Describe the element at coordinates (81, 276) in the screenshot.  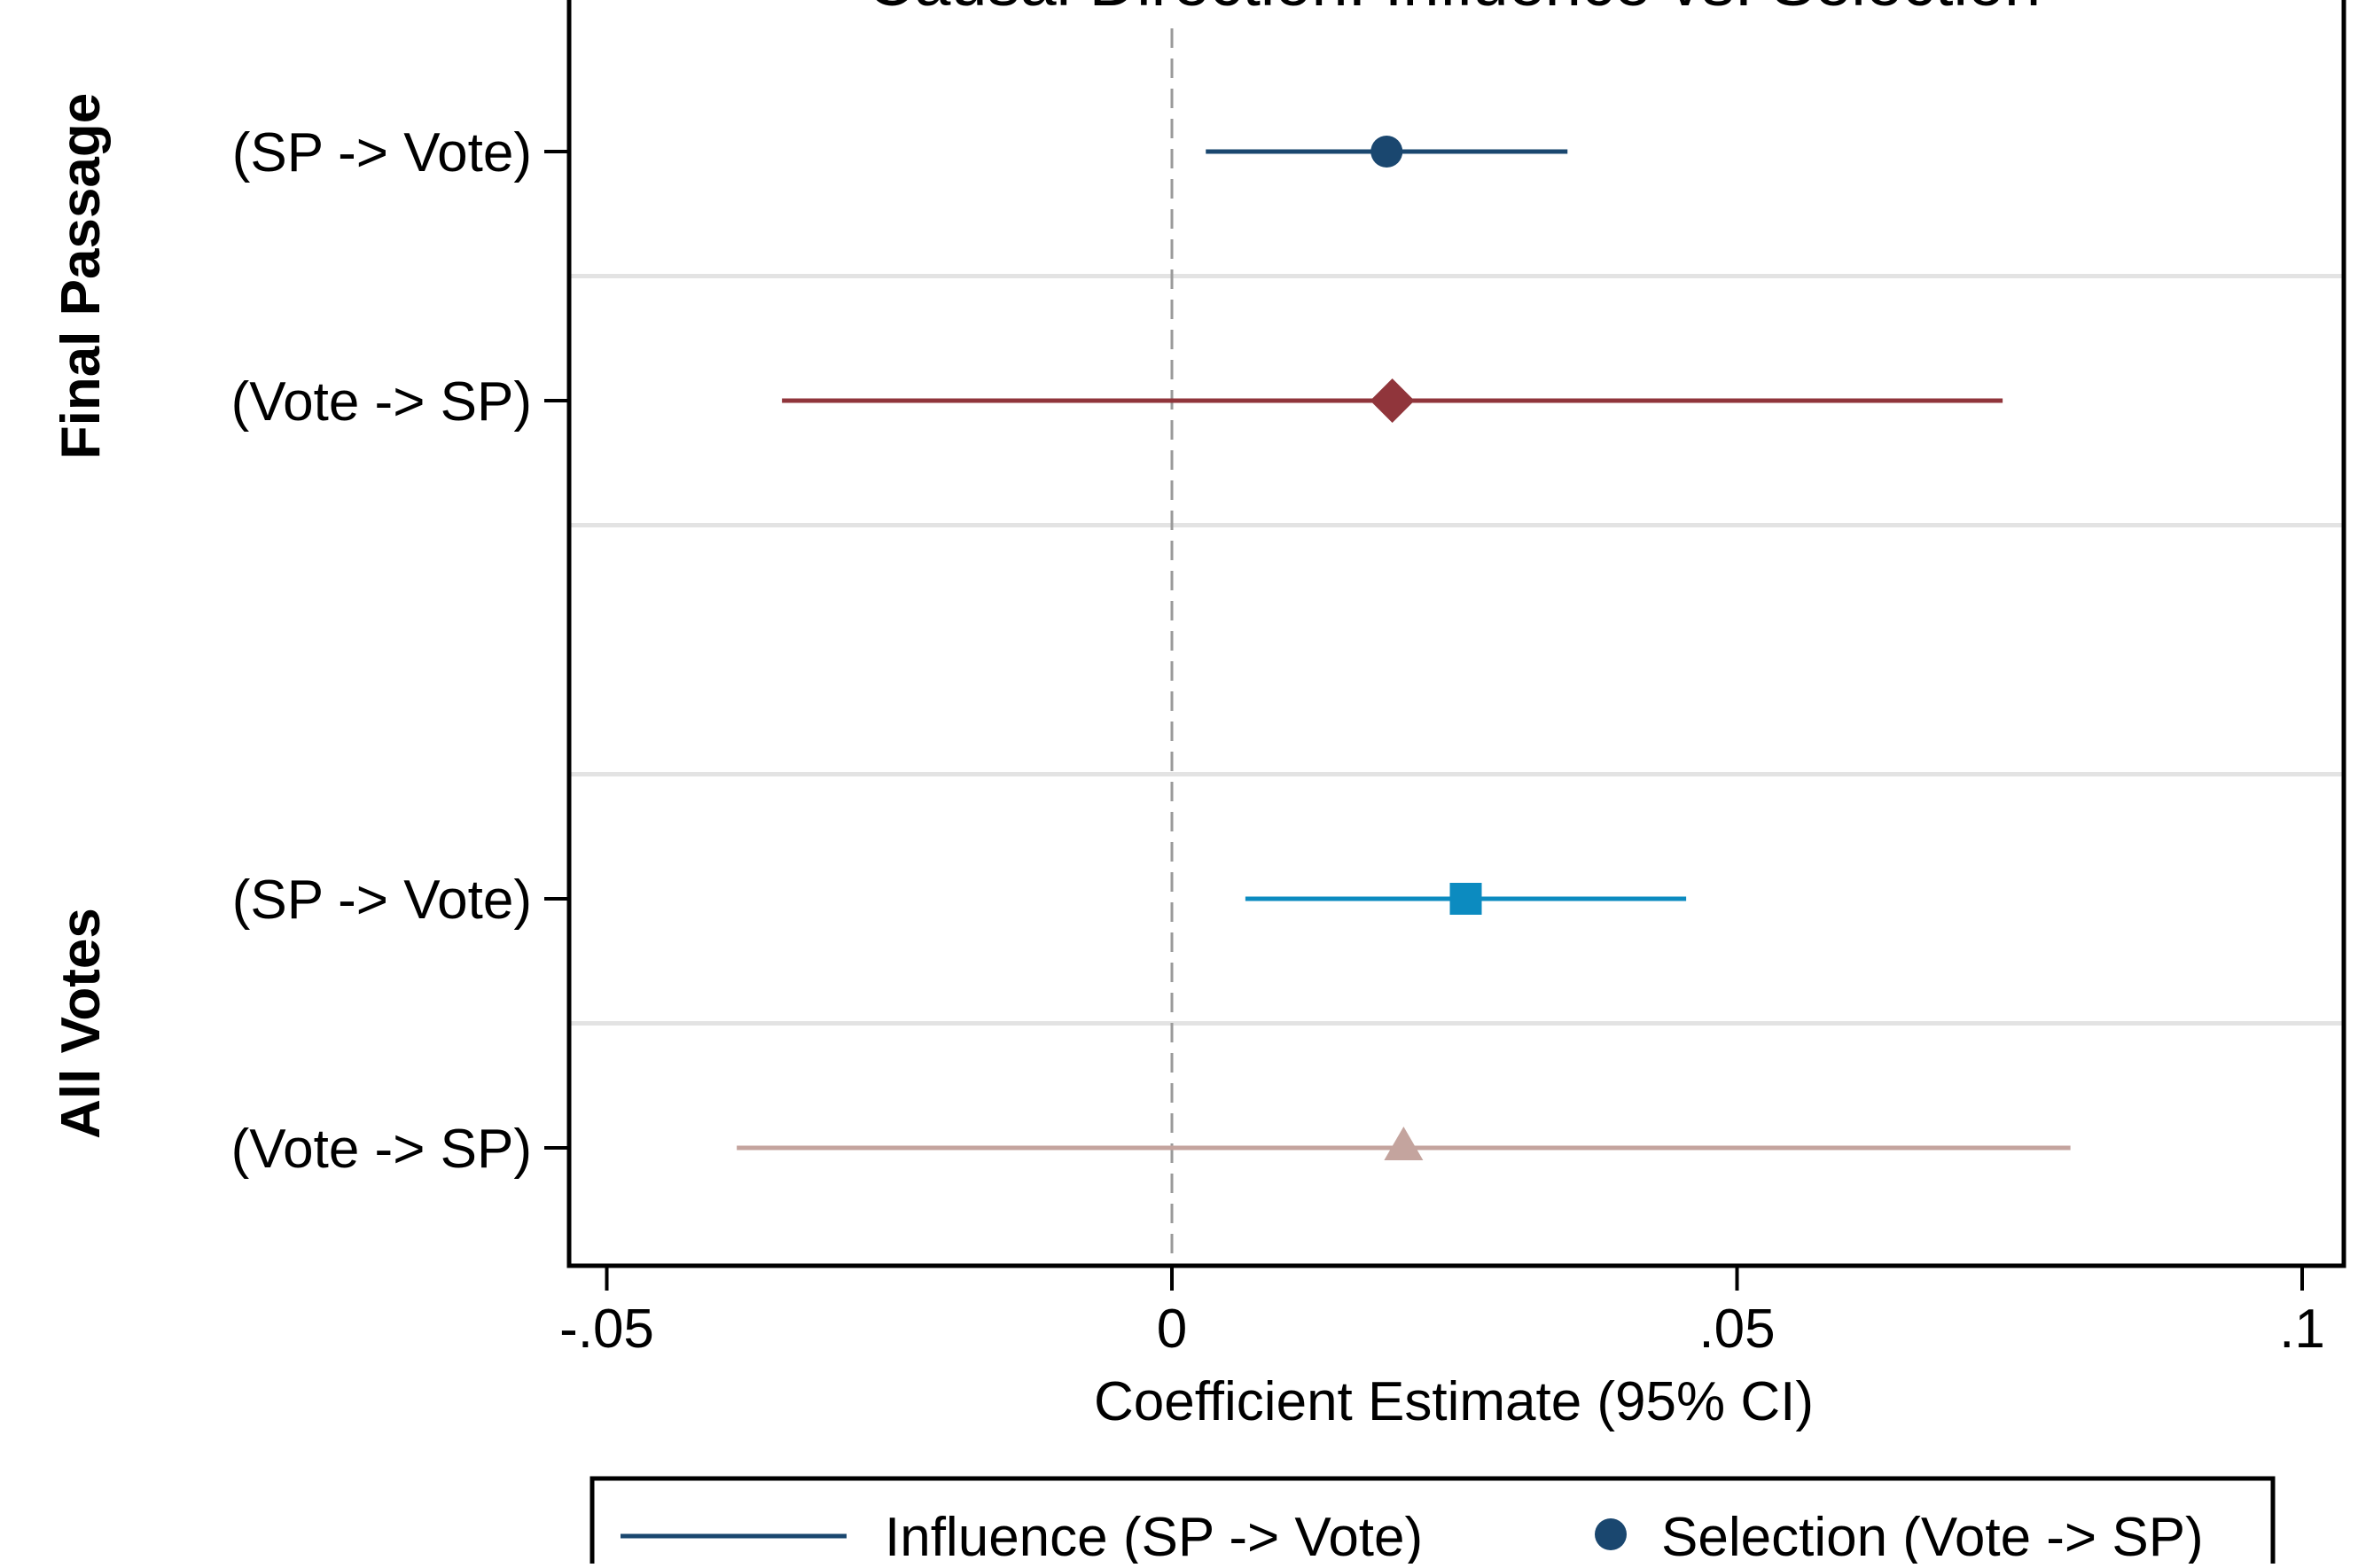
I see `group-label: Final Passage` at that location.